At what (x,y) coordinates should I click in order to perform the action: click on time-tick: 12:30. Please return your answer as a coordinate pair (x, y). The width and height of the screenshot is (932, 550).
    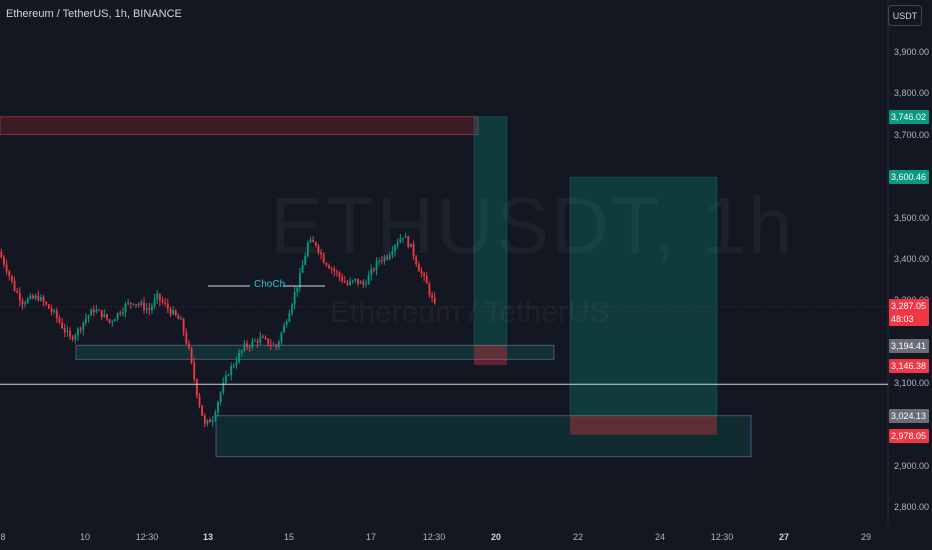
    Looking at the image, I should click on (722, 537).